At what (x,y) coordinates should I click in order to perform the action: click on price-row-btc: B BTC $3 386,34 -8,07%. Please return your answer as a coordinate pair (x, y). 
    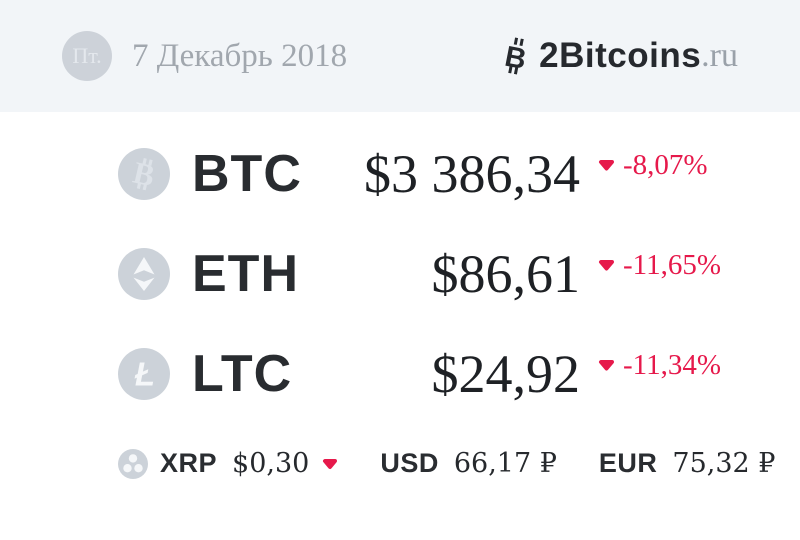
    Looking at the image, I should click on (434, 174).